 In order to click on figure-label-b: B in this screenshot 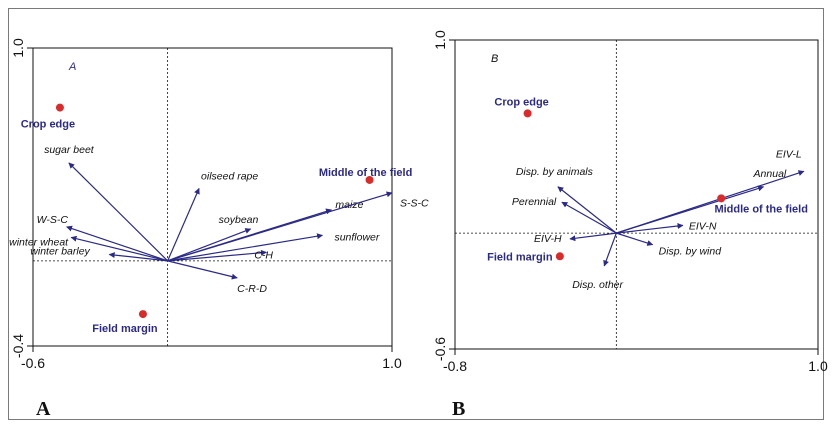, I will do `click(459, 409)`.